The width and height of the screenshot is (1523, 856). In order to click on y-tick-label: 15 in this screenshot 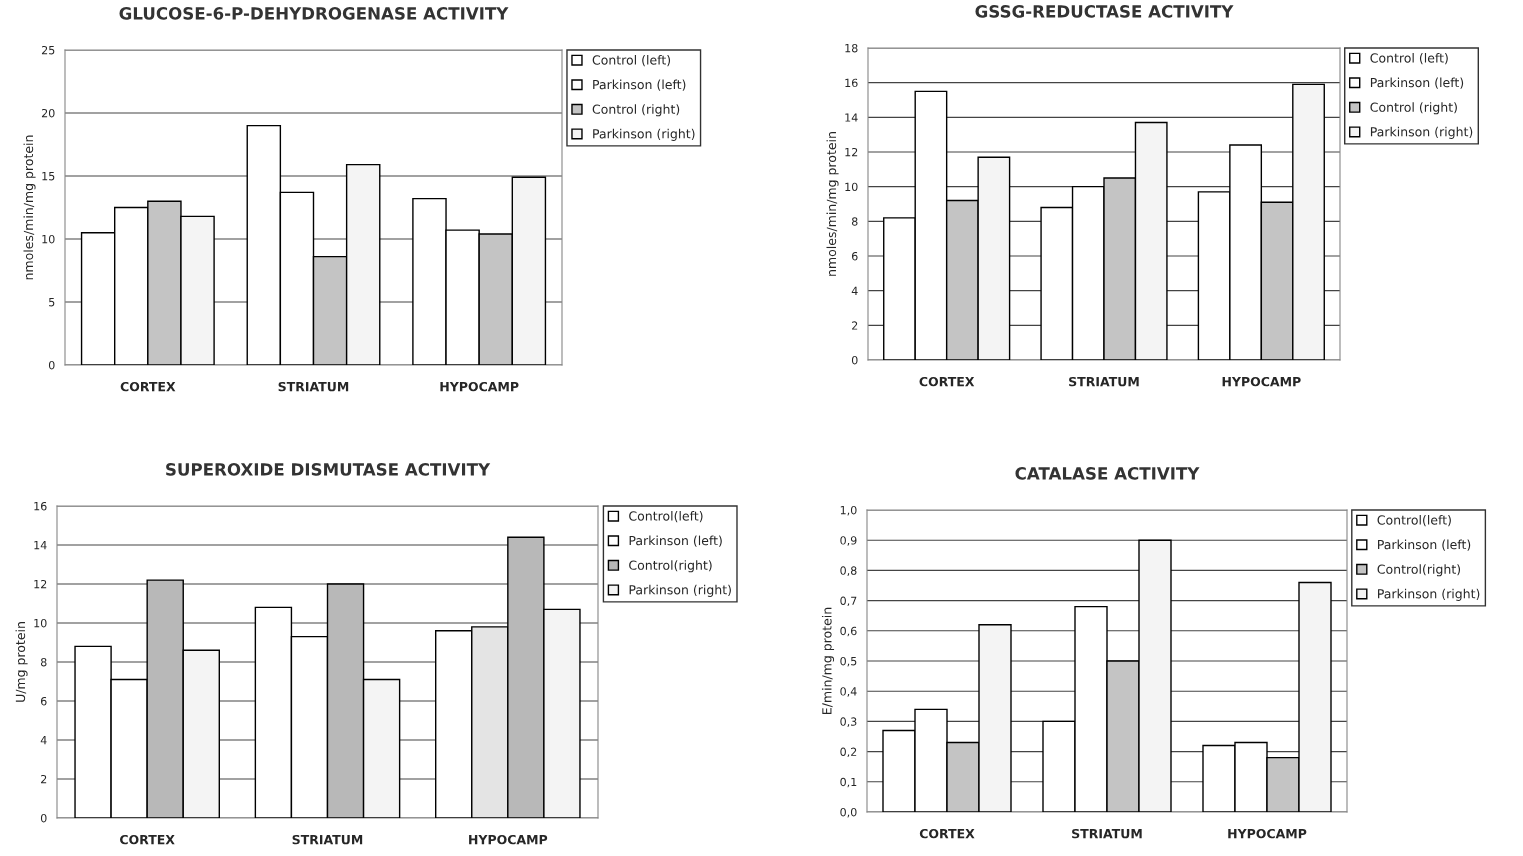, I will do `click(48, 176)`.